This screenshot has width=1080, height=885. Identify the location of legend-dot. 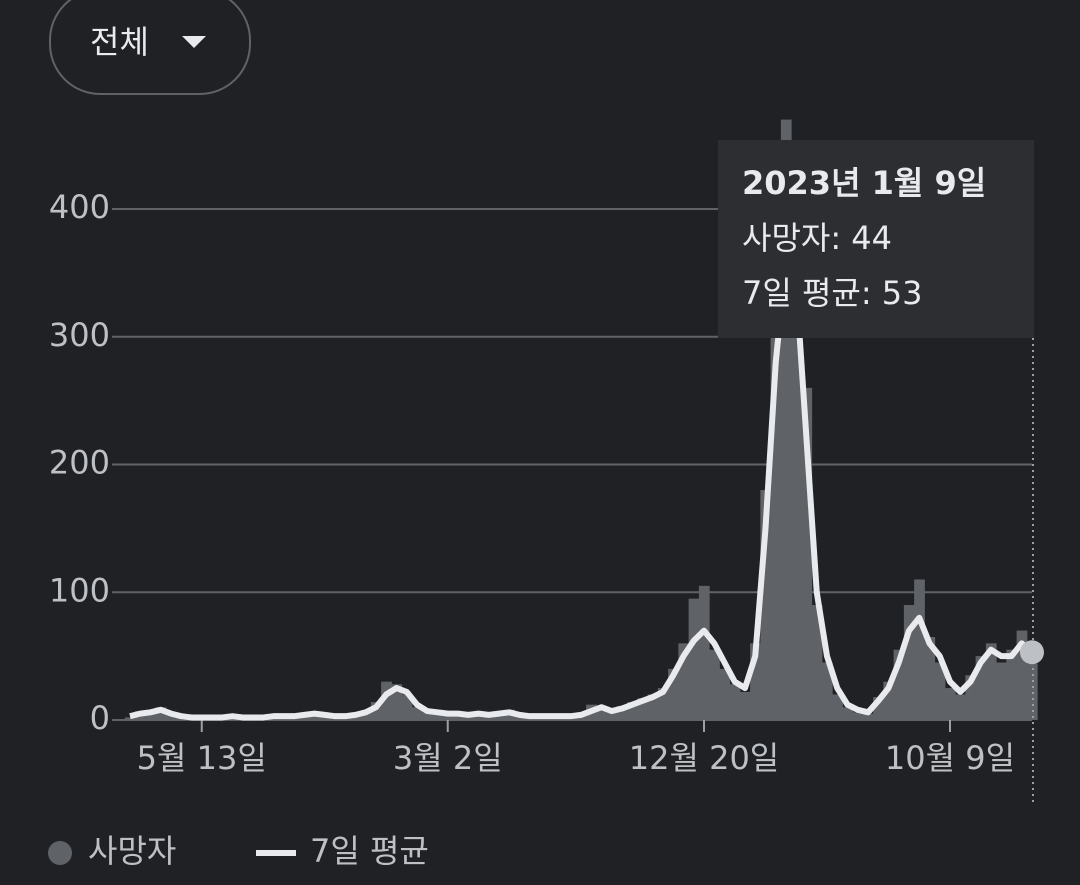
(60, 853).